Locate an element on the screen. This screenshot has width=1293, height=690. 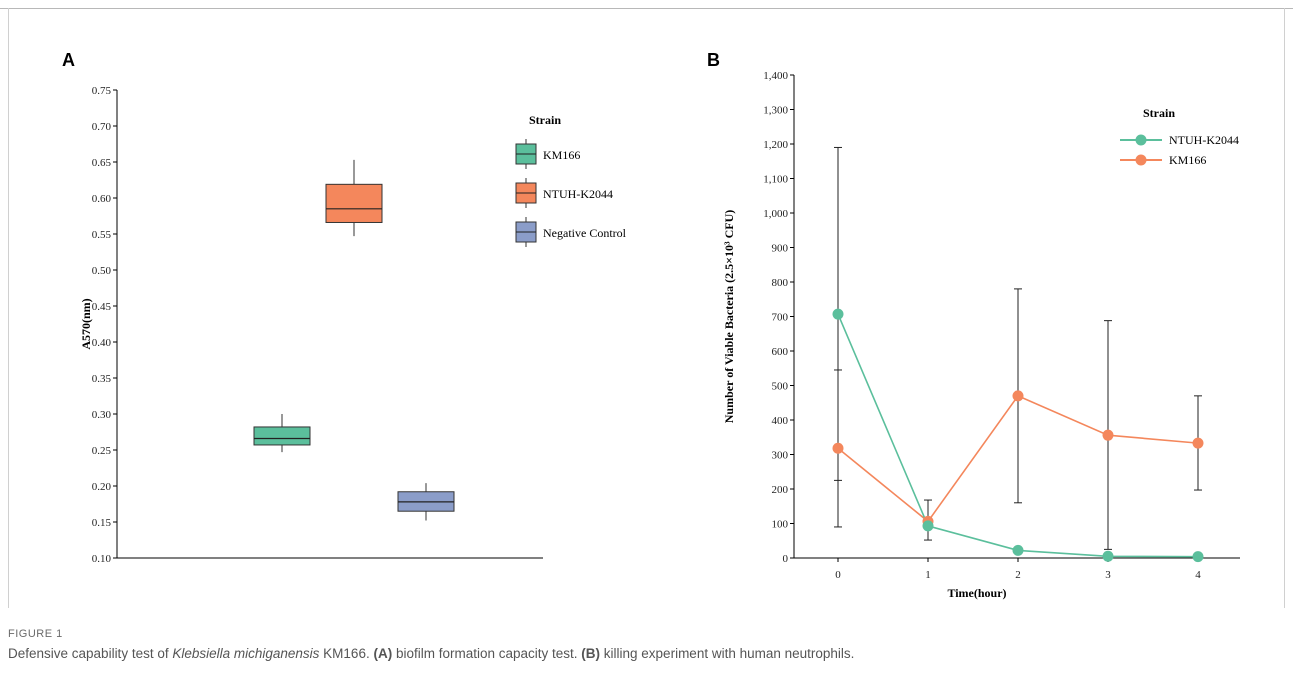
x-axis-title: Time(hour) is located at coordinates (976, 593).